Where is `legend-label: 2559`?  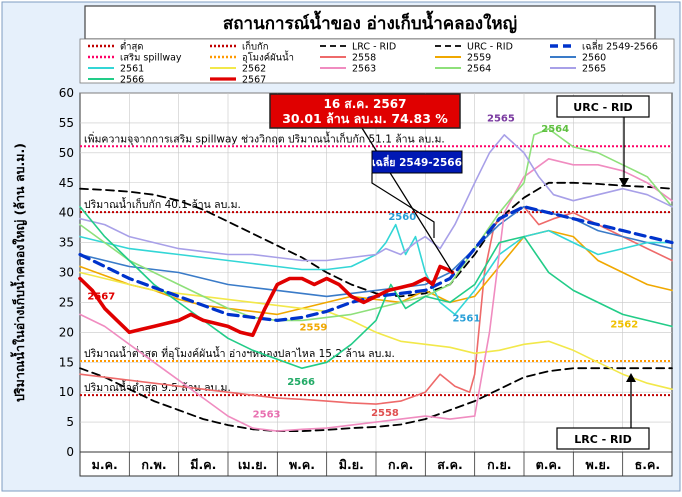
legend-label: 2559 is located at coordinates (479, 58).